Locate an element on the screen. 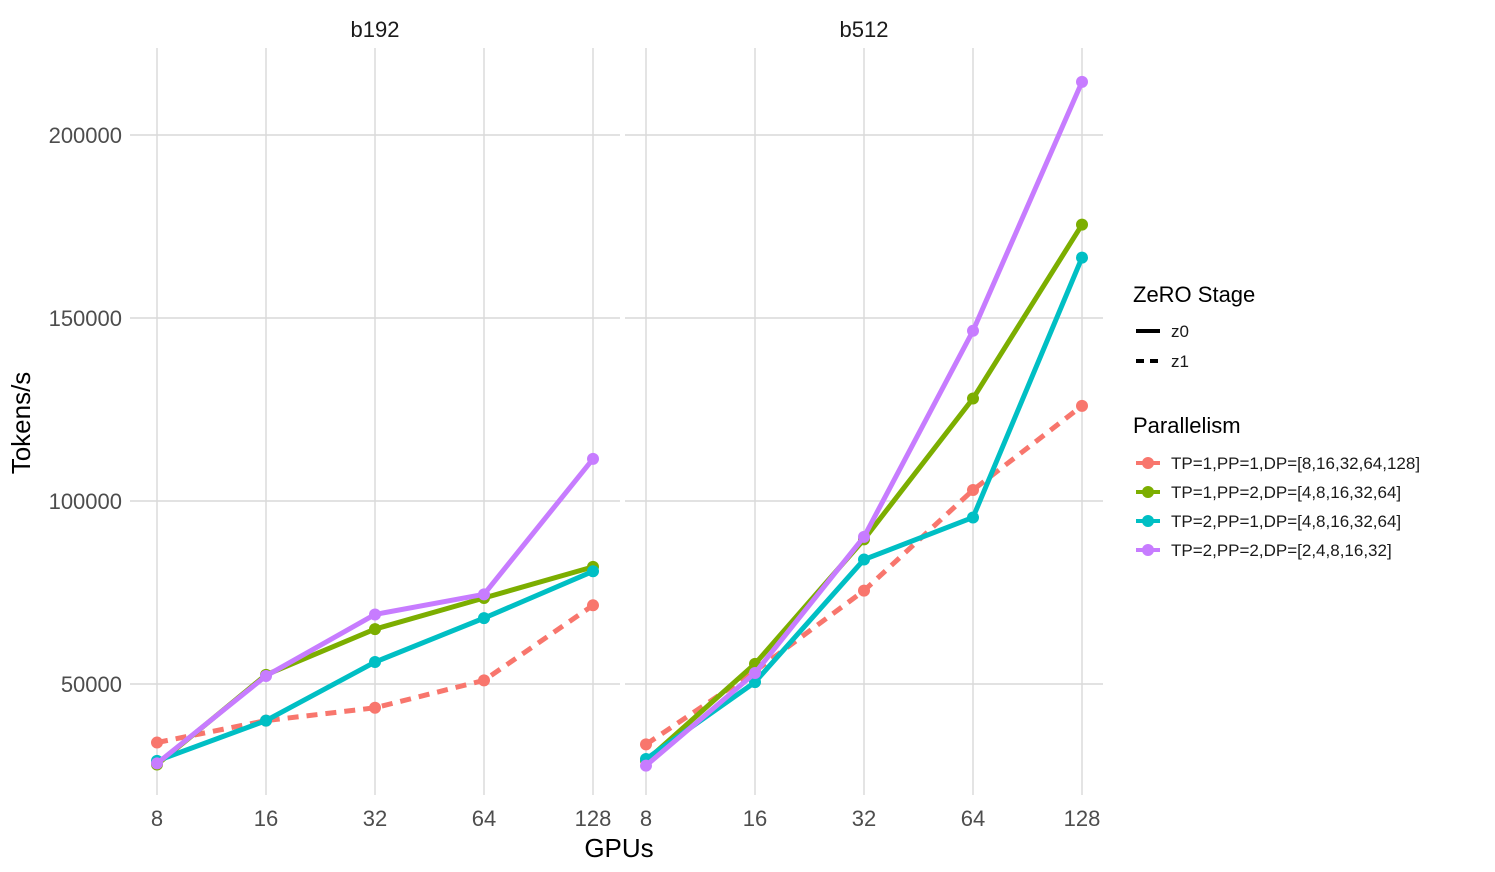  y-tick-label: 100000 is located at coordinates (85, 501).